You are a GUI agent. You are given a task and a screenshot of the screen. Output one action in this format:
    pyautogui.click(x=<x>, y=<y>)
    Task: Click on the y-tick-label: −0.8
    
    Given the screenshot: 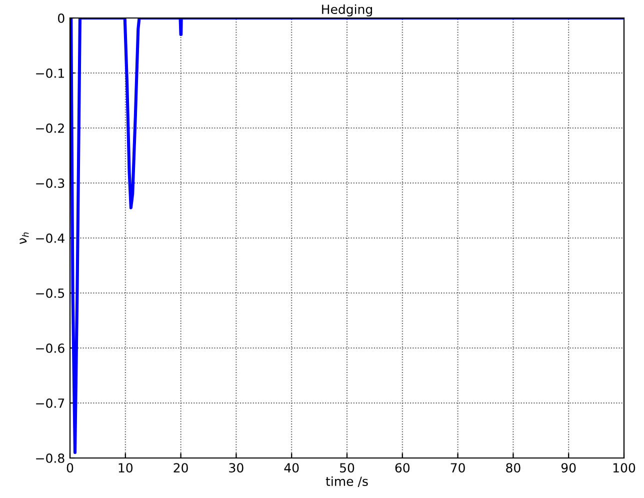 What is the action you would take?
    pyautogui.click(x=50, y=458)
    